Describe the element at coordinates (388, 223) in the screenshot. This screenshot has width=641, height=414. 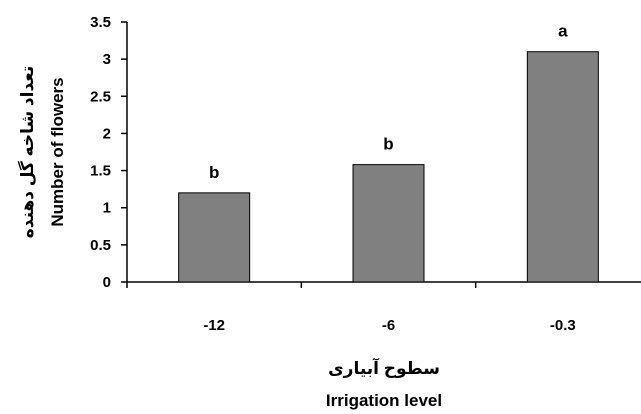
I see `bar--6` at that location.